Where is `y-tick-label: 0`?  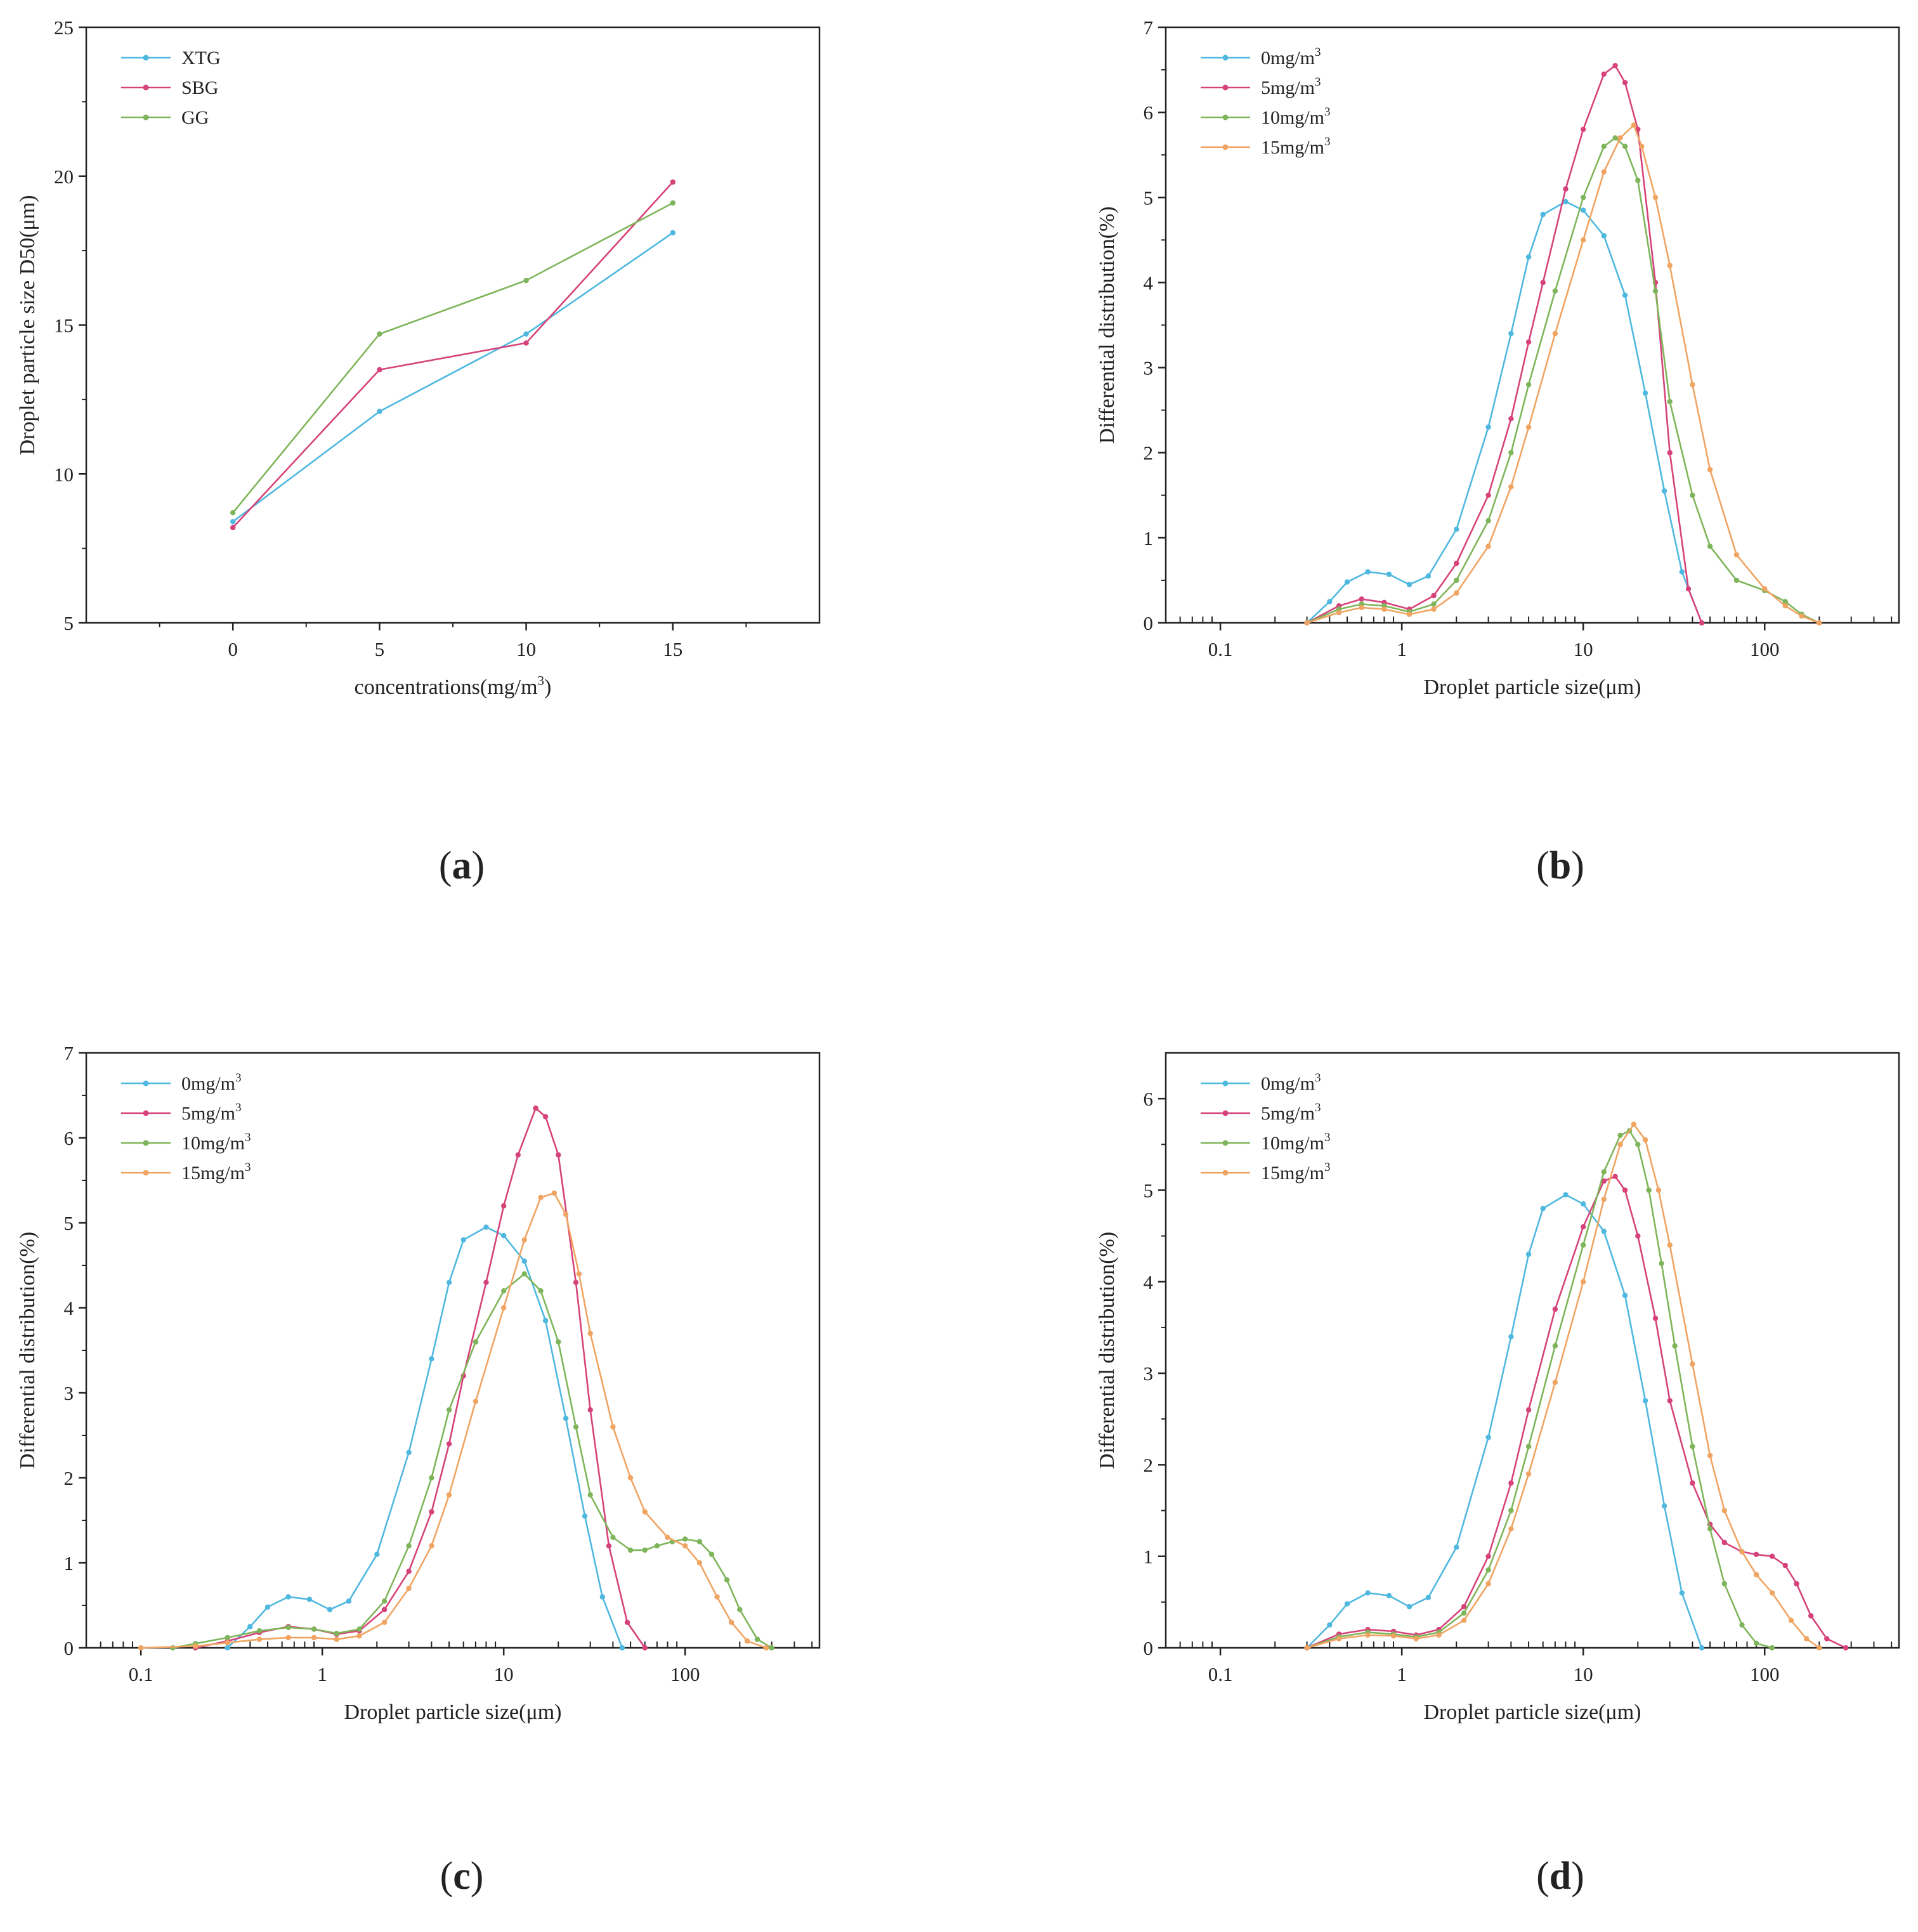
y-tick-label: 0 is located at coordinates (1149, 1648).